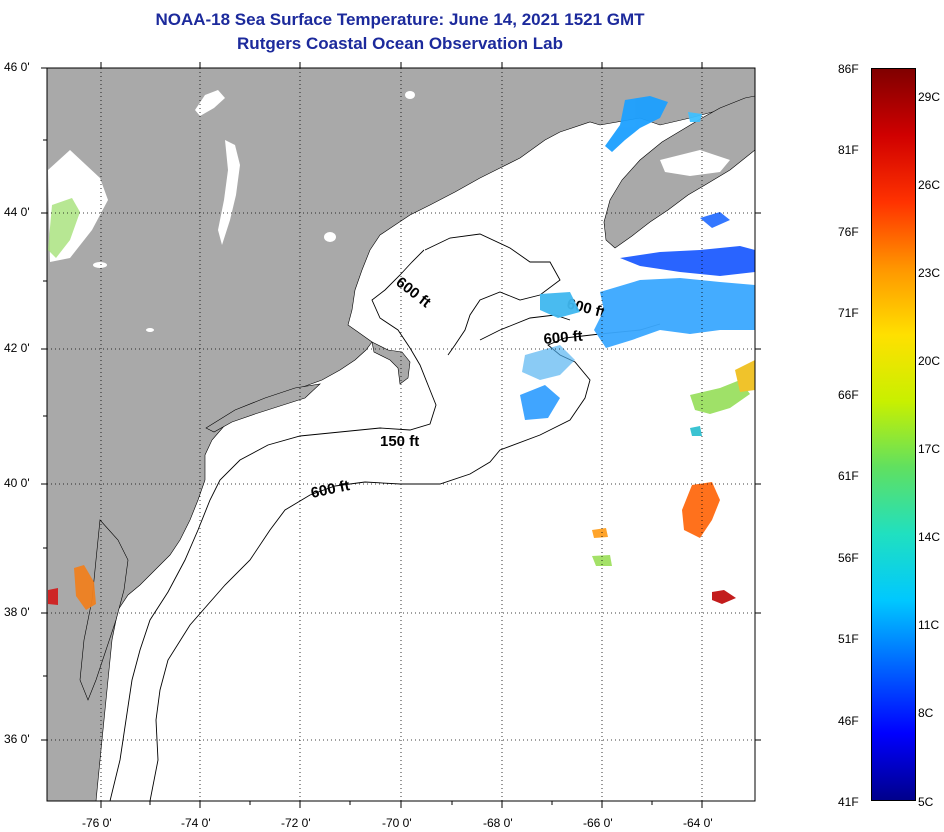  Describe the element at coordinates (17, 612) in the screenshot. I see `lat-label-38: 38 0'` at that location.